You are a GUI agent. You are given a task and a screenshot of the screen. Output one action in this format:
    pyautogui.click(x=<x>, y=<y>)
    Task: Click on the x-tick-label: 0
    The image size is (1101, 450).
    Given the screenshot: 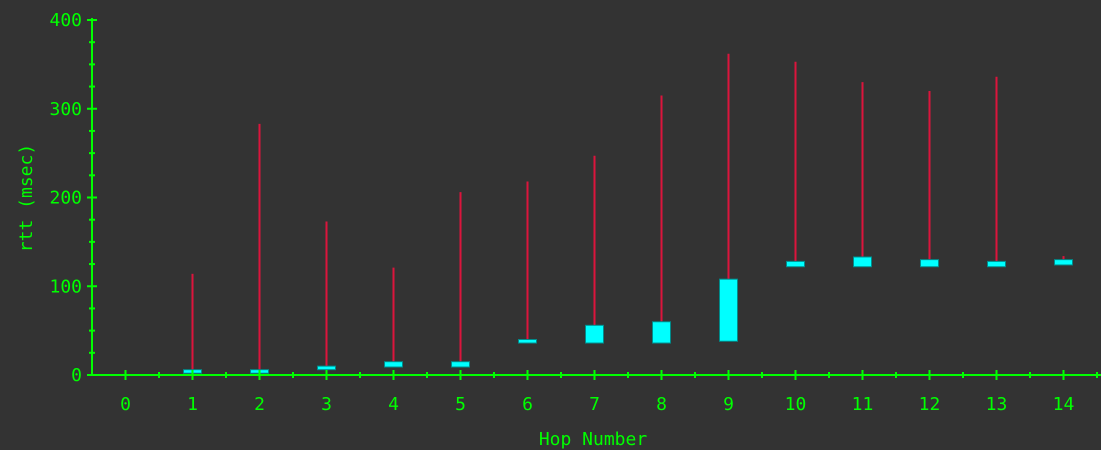 What is the action you would take?
    pyautogui.click(x=125, y=404)
    